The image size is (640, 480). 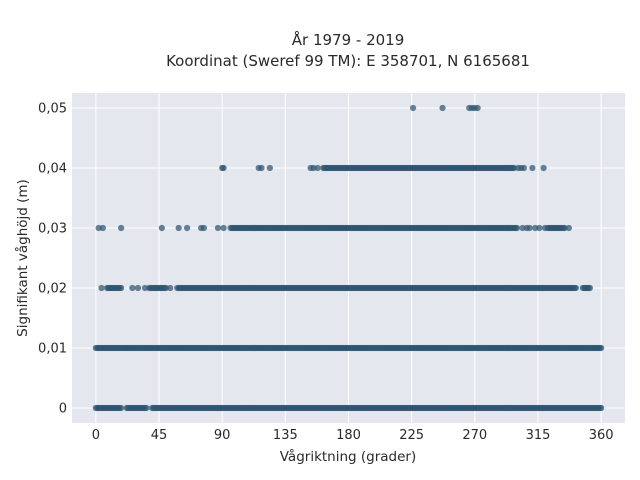 What do you see at coordinates (159, 435) in the screenshot?
I see `x-tick-label: 45` at bounding box center [159, 435].